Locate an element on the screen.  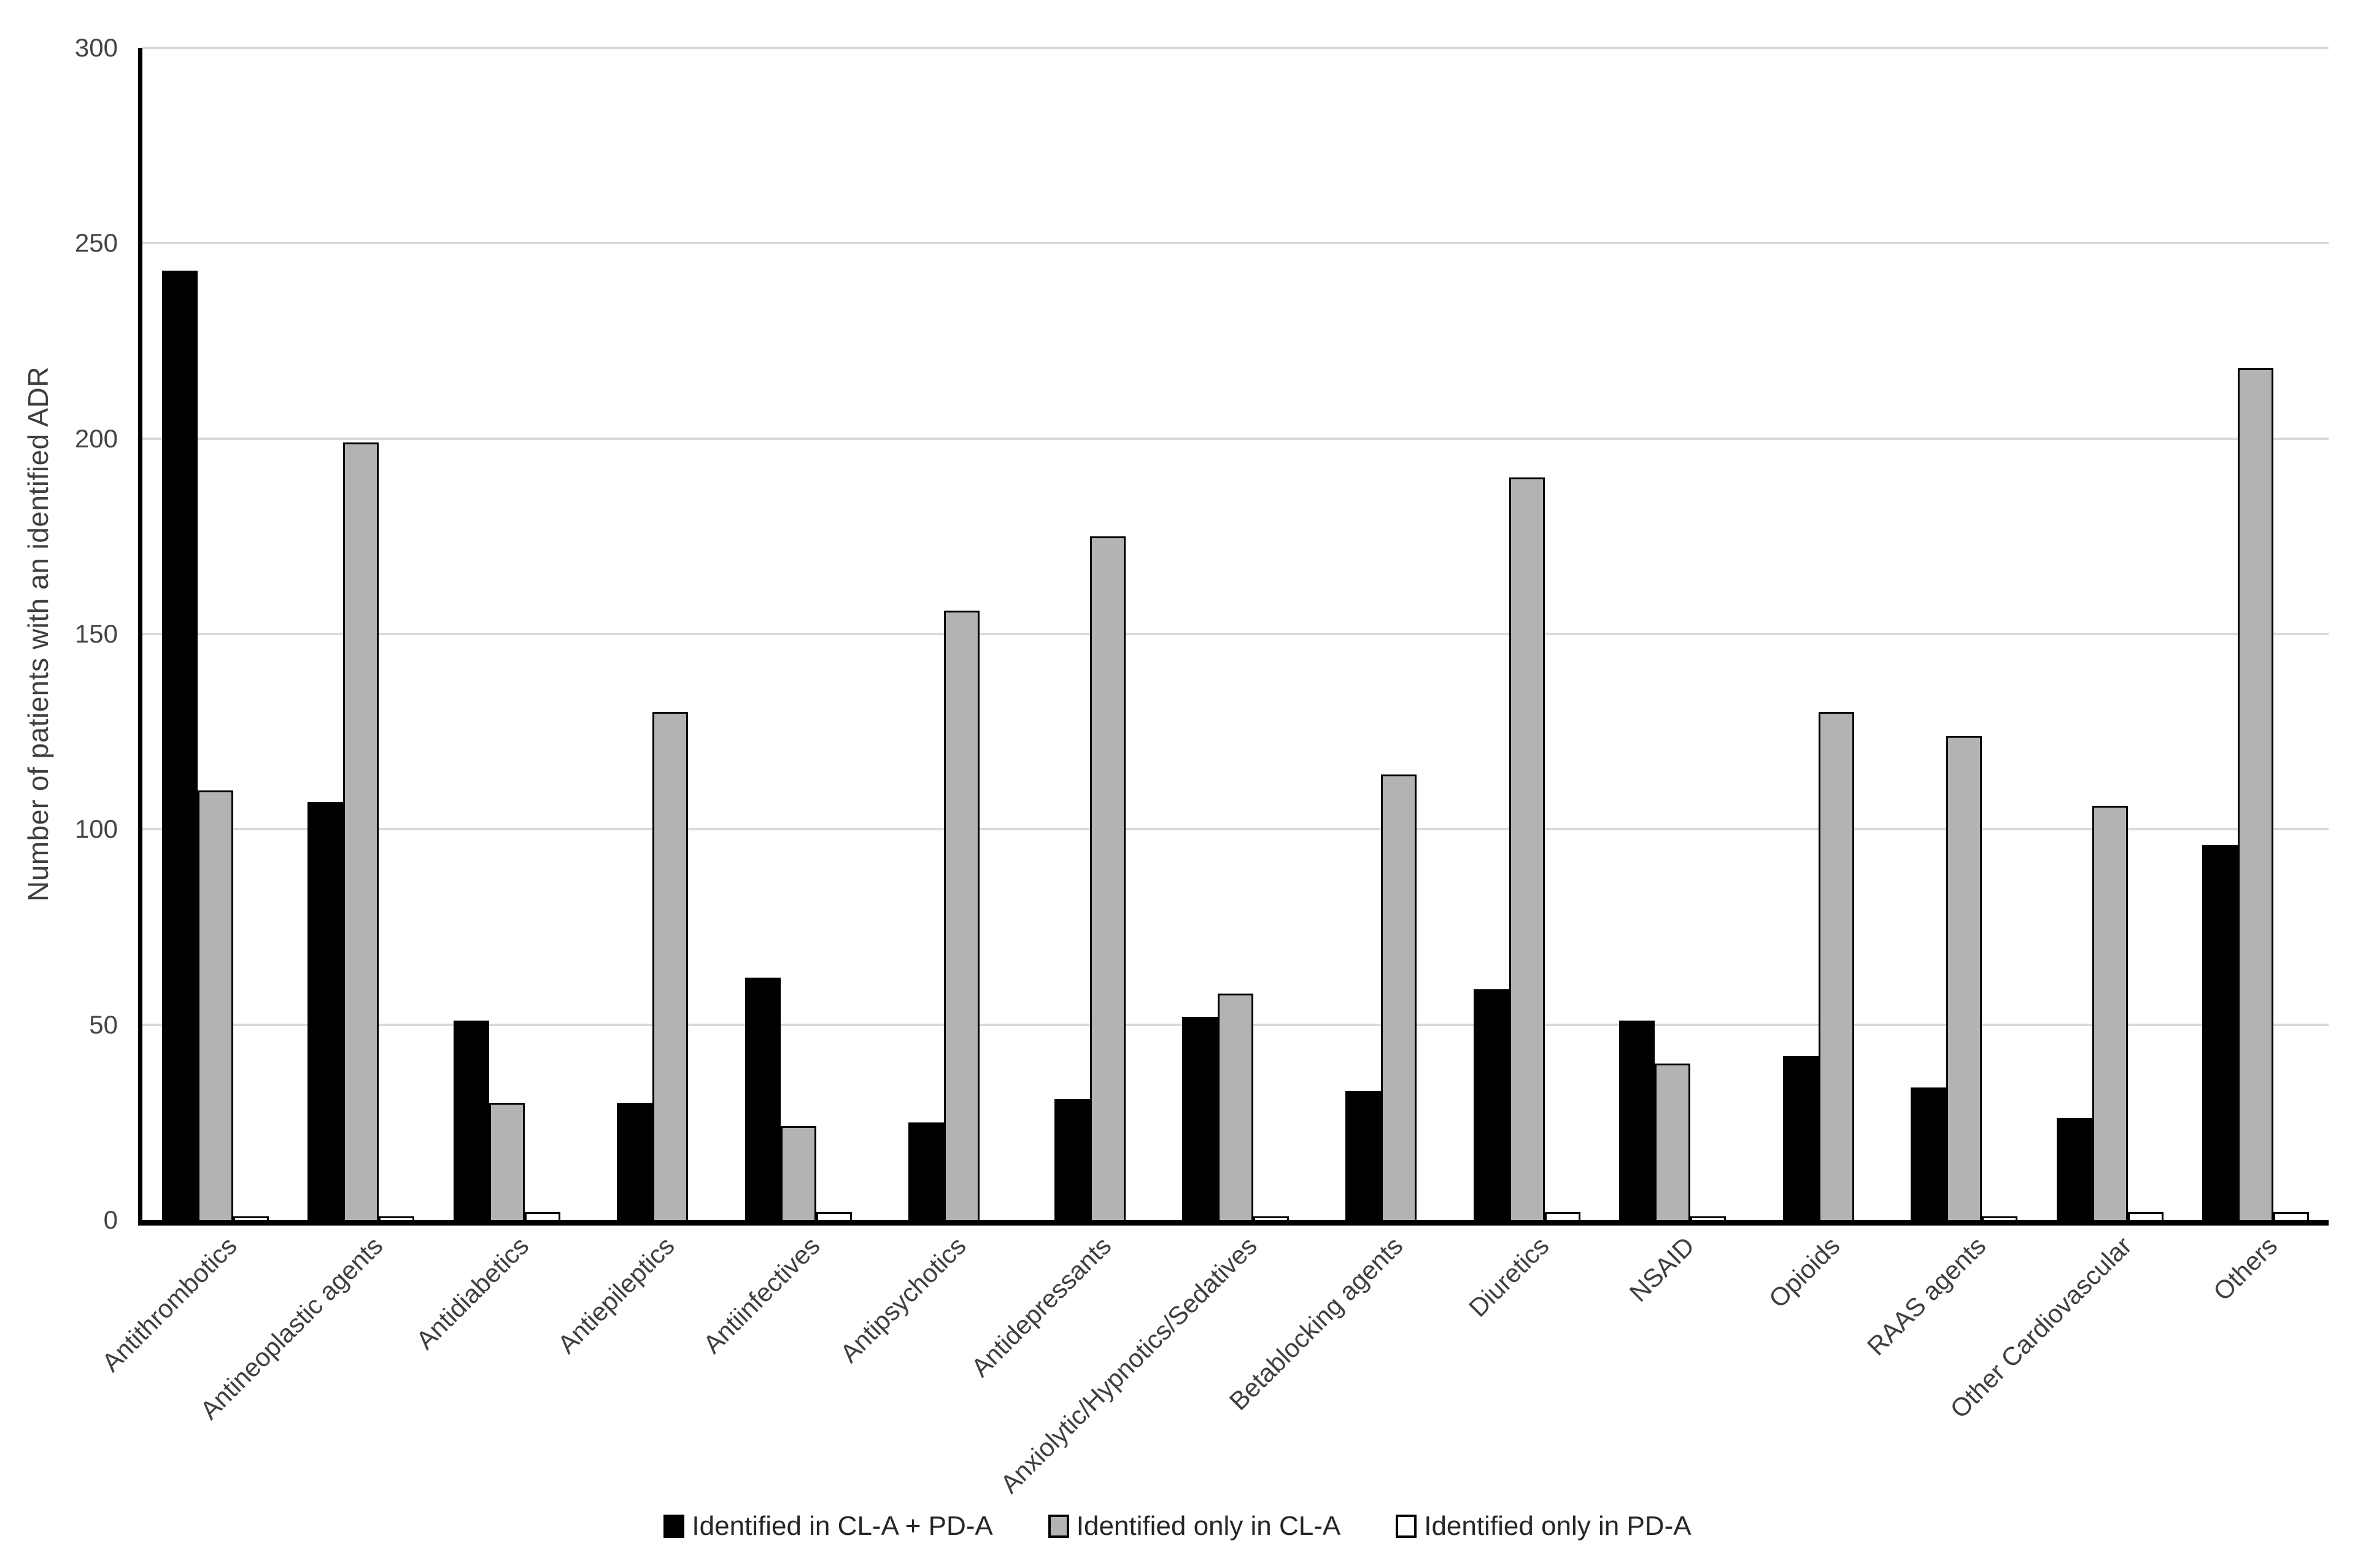
bar-series2-cat1 is located at coordinates (397, 1218).